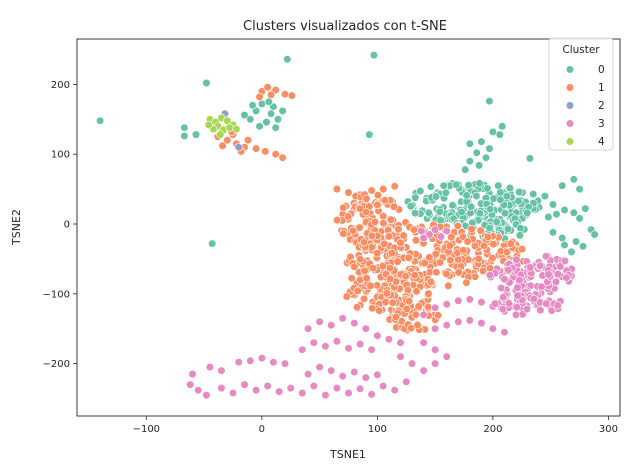  What do you see at coordinates (16, 227) in the screenshot?
I see `y-axis-label: TSNE2` at bounding box center [16, 227].